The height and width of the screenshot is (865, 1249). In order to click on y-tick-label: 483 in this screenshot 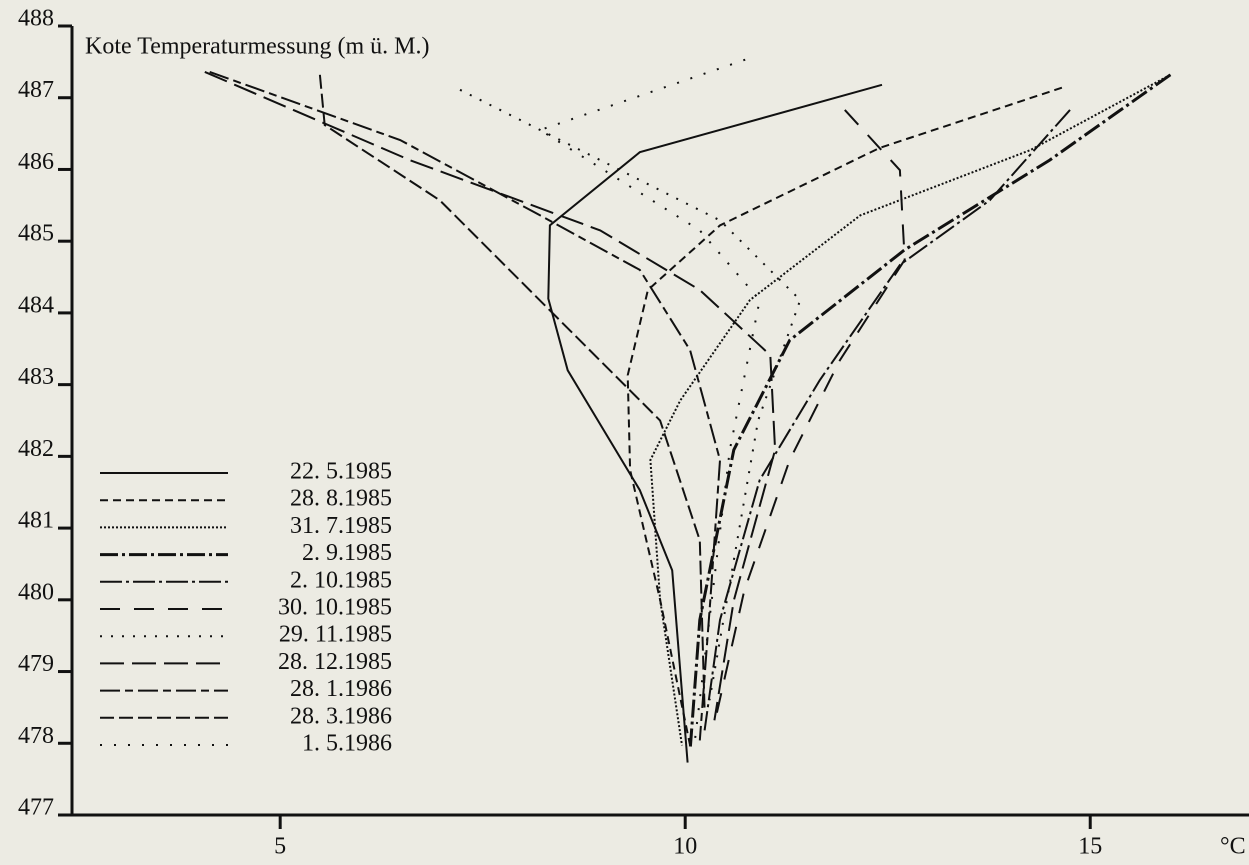, I will do `click(36, 377)`.